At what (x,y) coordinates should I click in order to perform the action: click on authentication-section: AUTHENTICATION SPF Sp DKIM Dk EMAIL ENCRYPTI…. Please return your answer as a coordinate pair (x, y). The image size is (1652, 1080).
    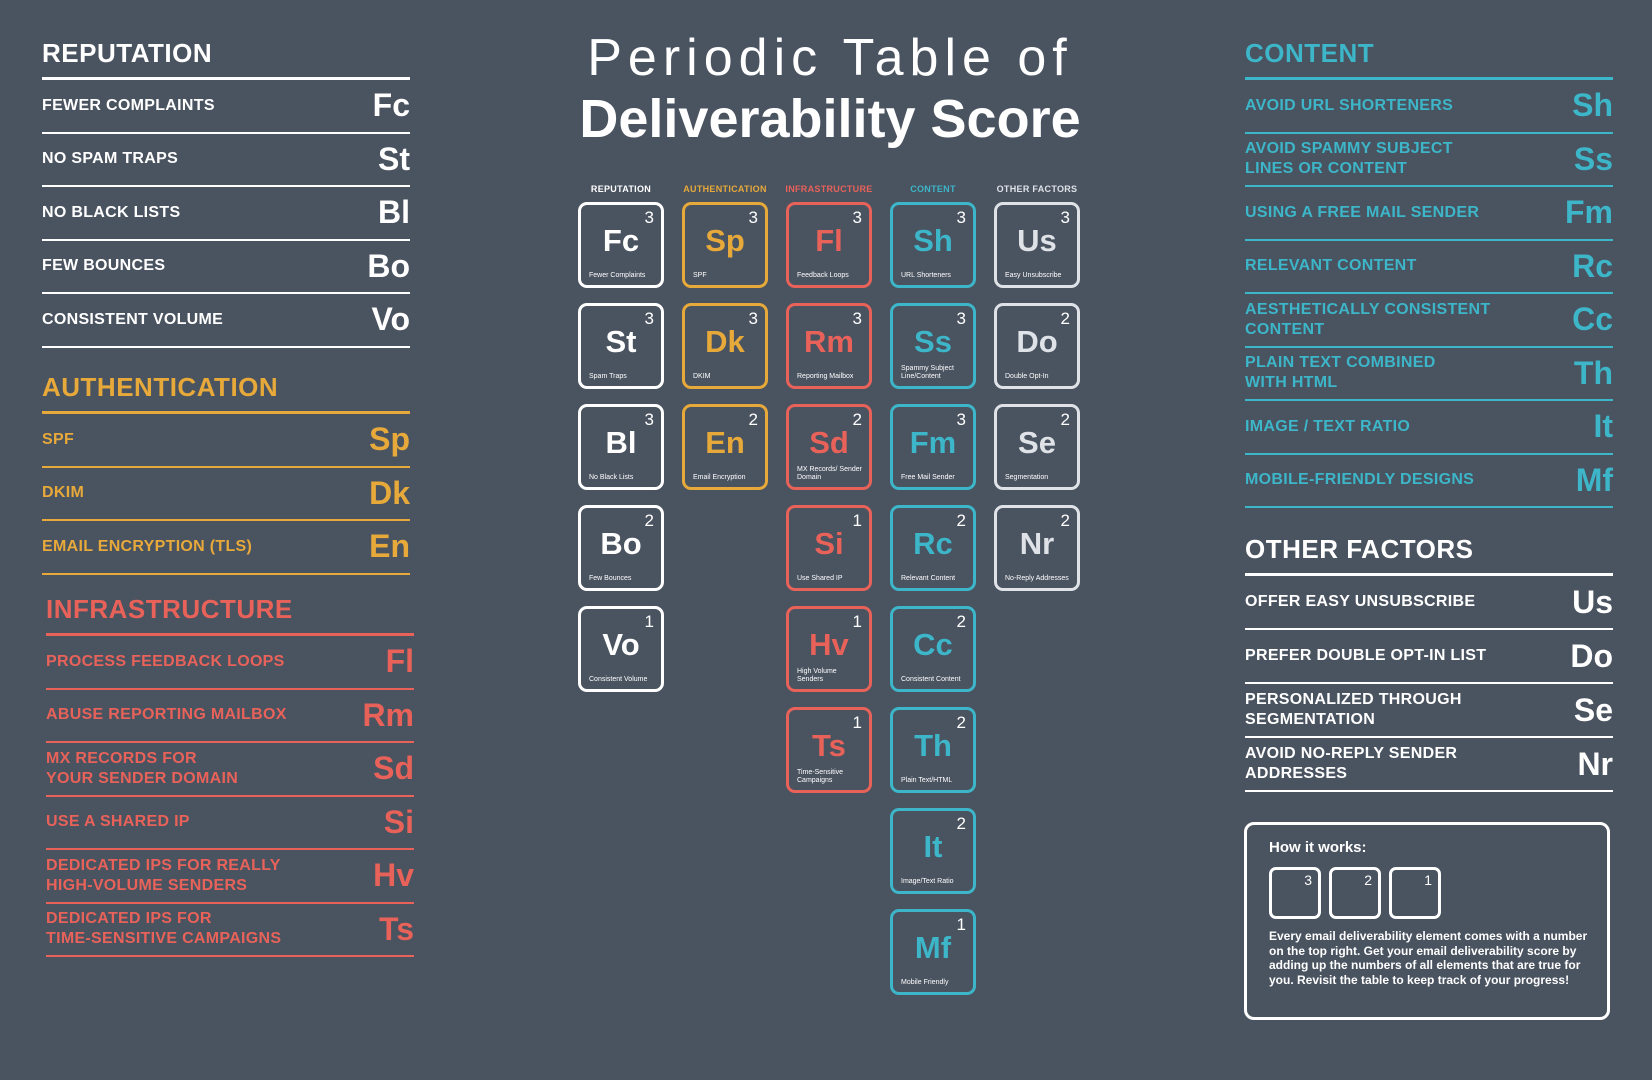
    Looking at the image, I should click on (226, 473).